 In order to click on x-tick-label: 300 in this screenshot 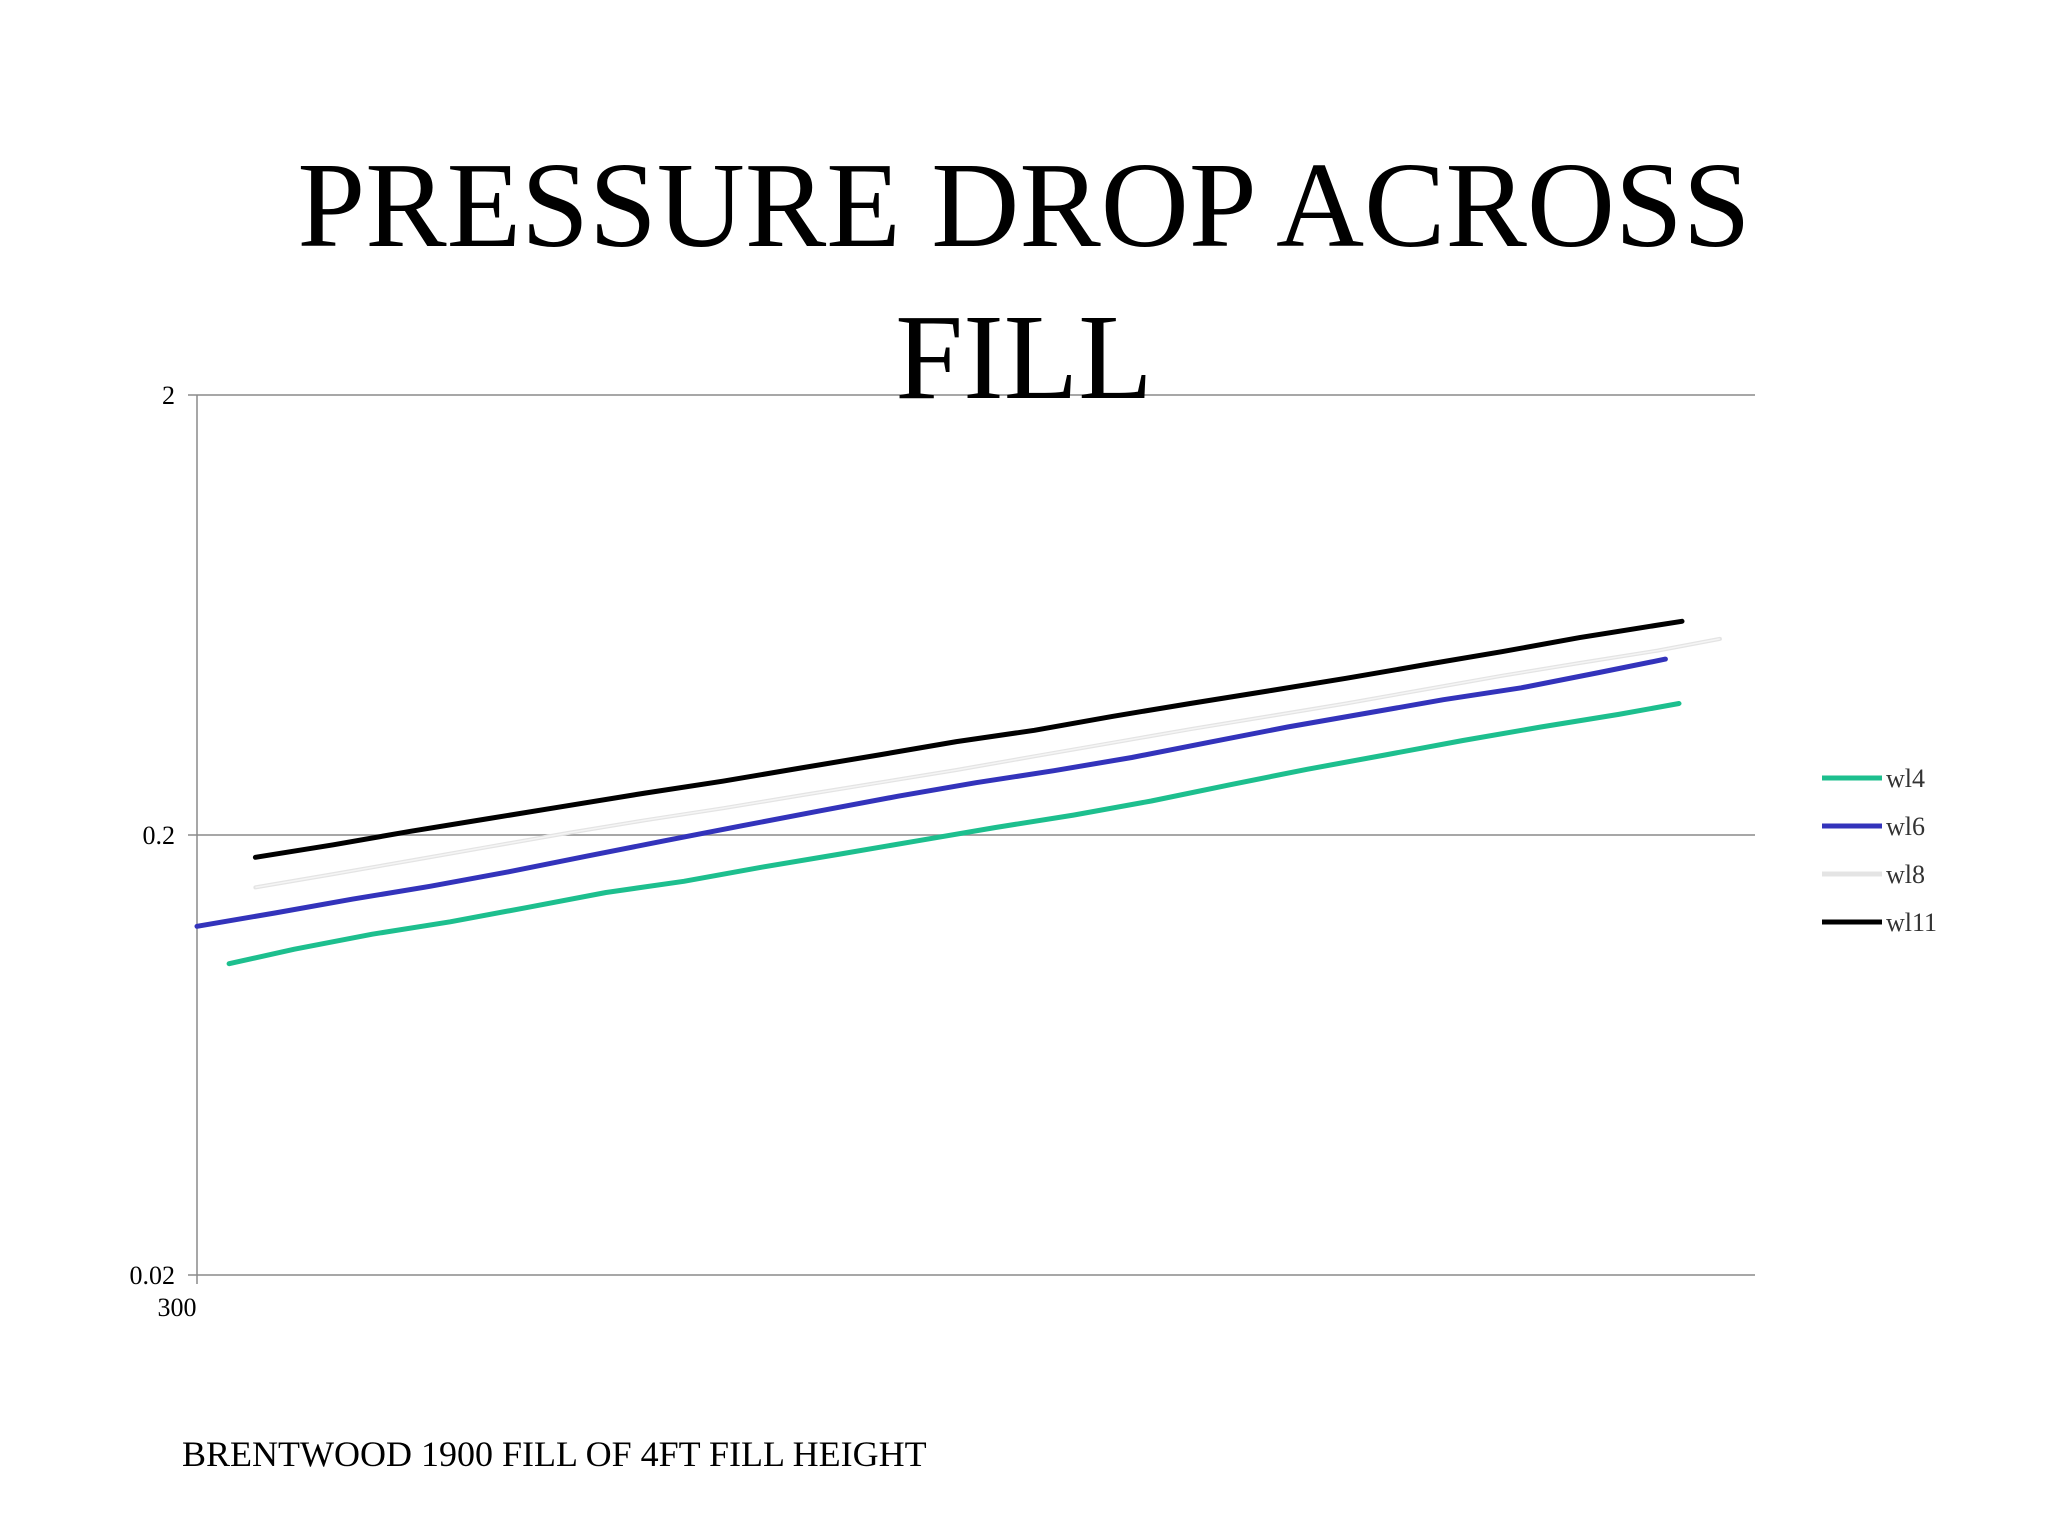, I will do `click(177, 1307)`.